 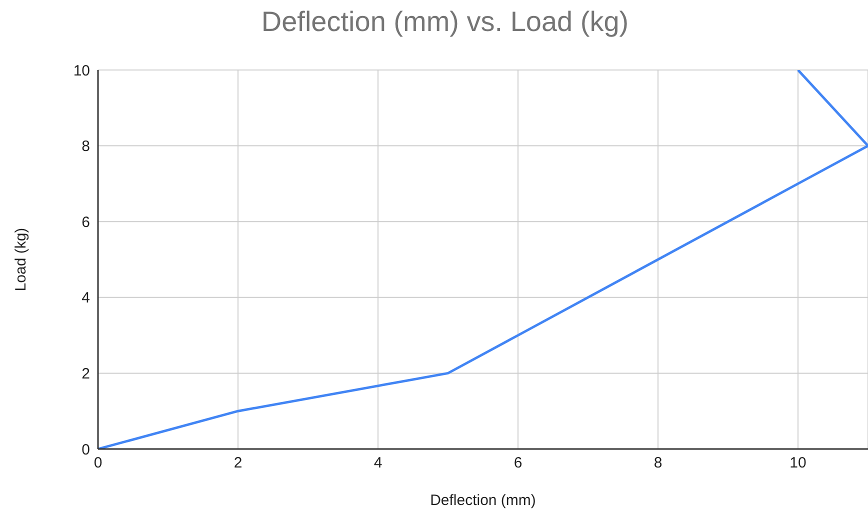 What do you see at coordinates (86, 222) in the screenshot?
I see `y-tick-label: 6` at bounding box center [86, 222].